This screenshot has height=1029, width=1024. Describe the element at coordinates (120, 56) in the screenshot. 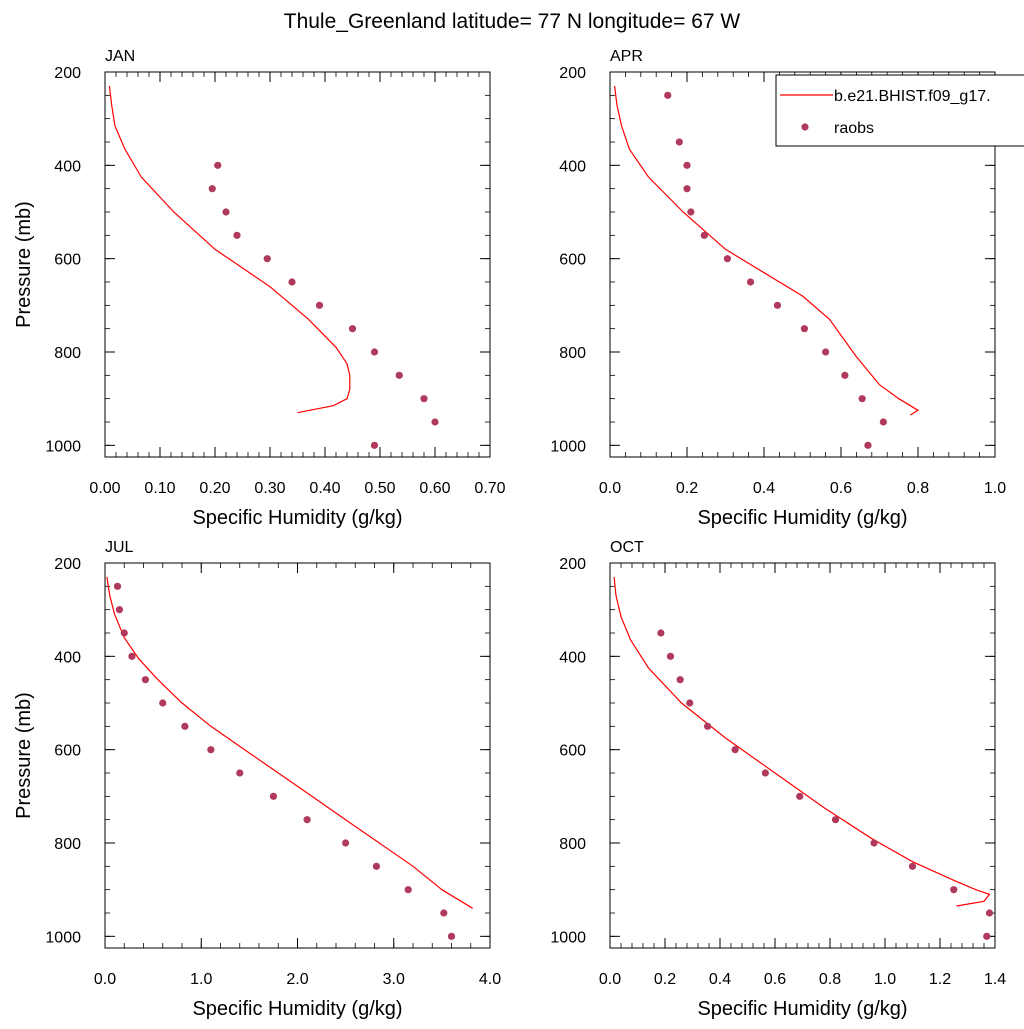

I see `panel-title: JAN` at that location.